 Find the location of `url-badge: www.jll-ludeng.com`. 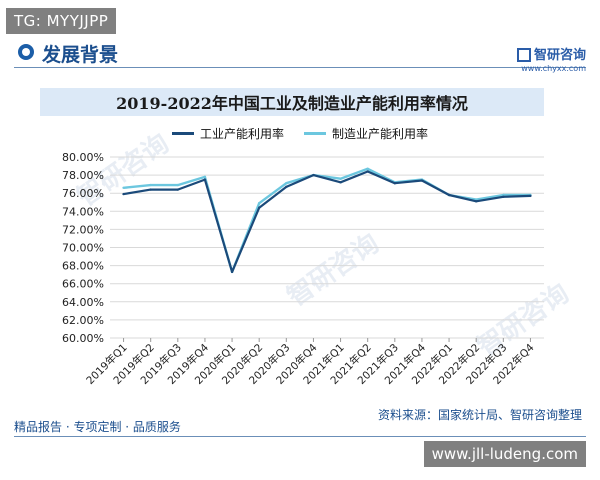

url-badge: www.jll-ludeng.com is located at coordinates (504, 454).